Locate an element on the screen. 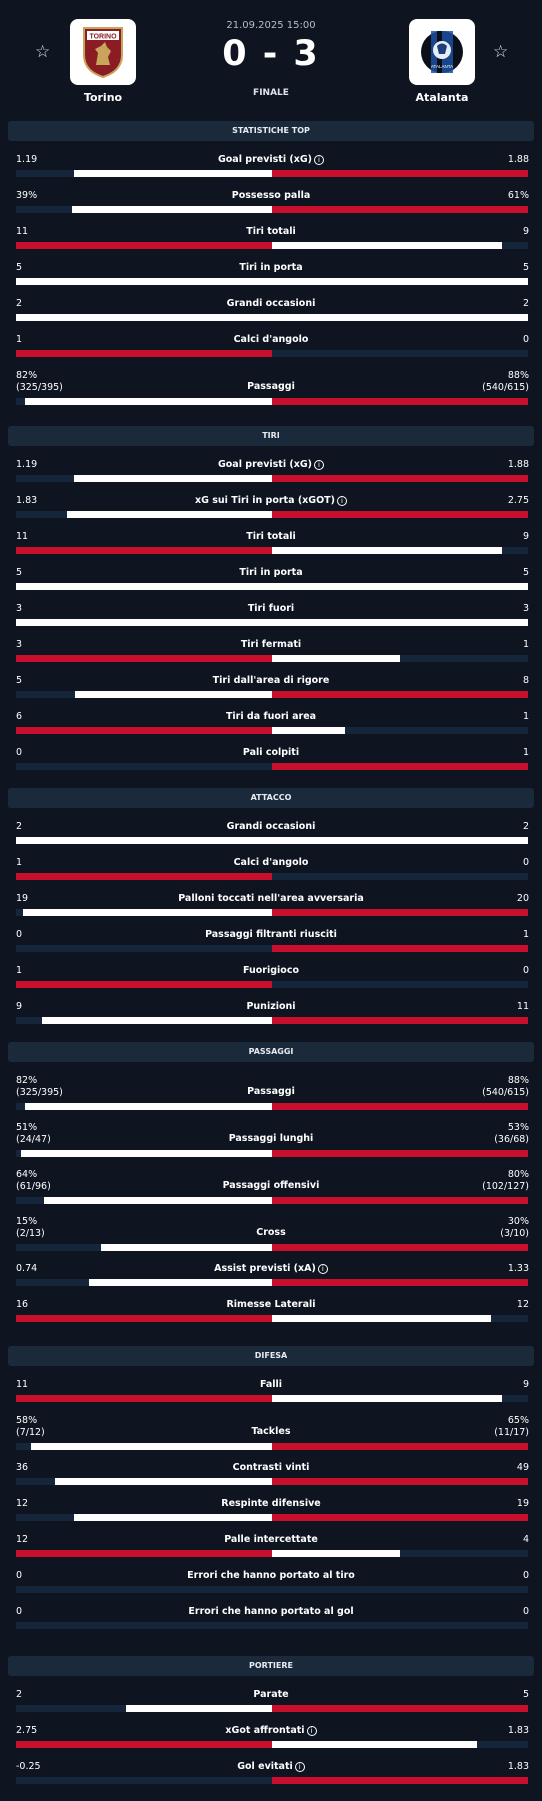  stat-label-text: Tiri dall'area di rigore is located at coordinates (271, 680).